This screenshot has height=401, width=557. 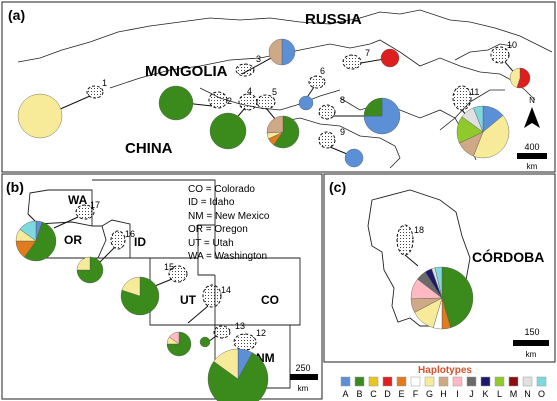 I want to click on swatch-label-h: H, so click(x=443, y=394).